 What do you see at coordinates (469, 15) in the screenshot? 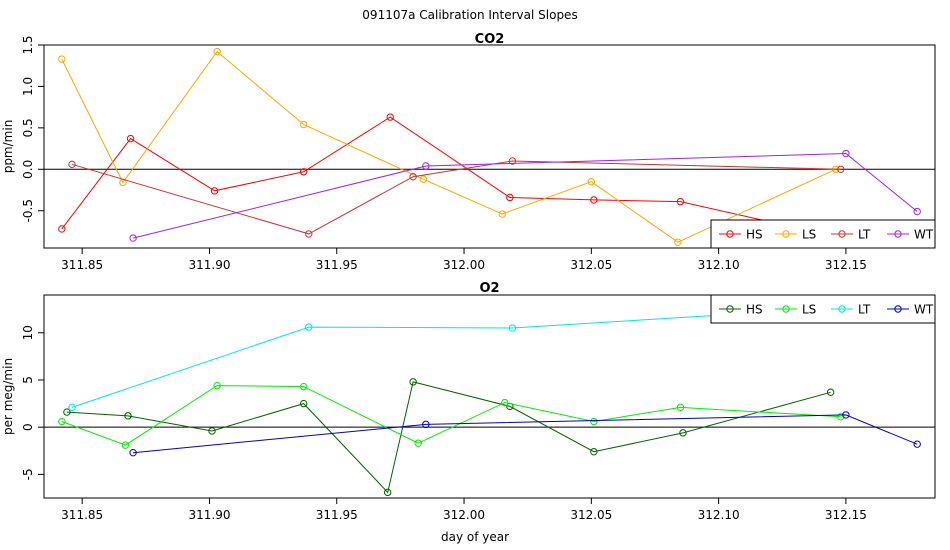
I see `figure-title: 091107a Calibration Interval Slopes` at bounding box center [469, 15].